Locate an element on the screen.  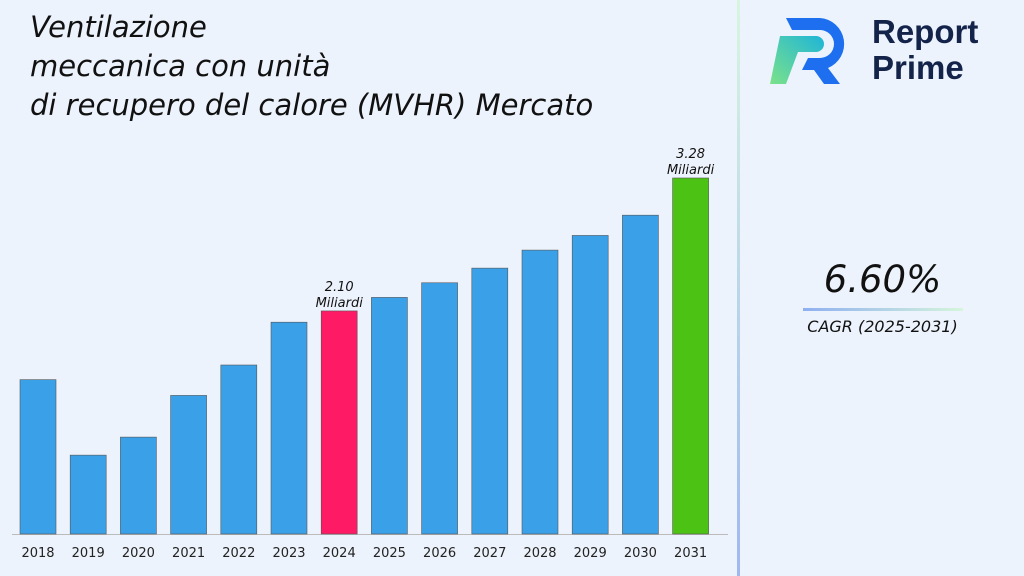
brand-line: Prime is located at coordinates (918, 67).